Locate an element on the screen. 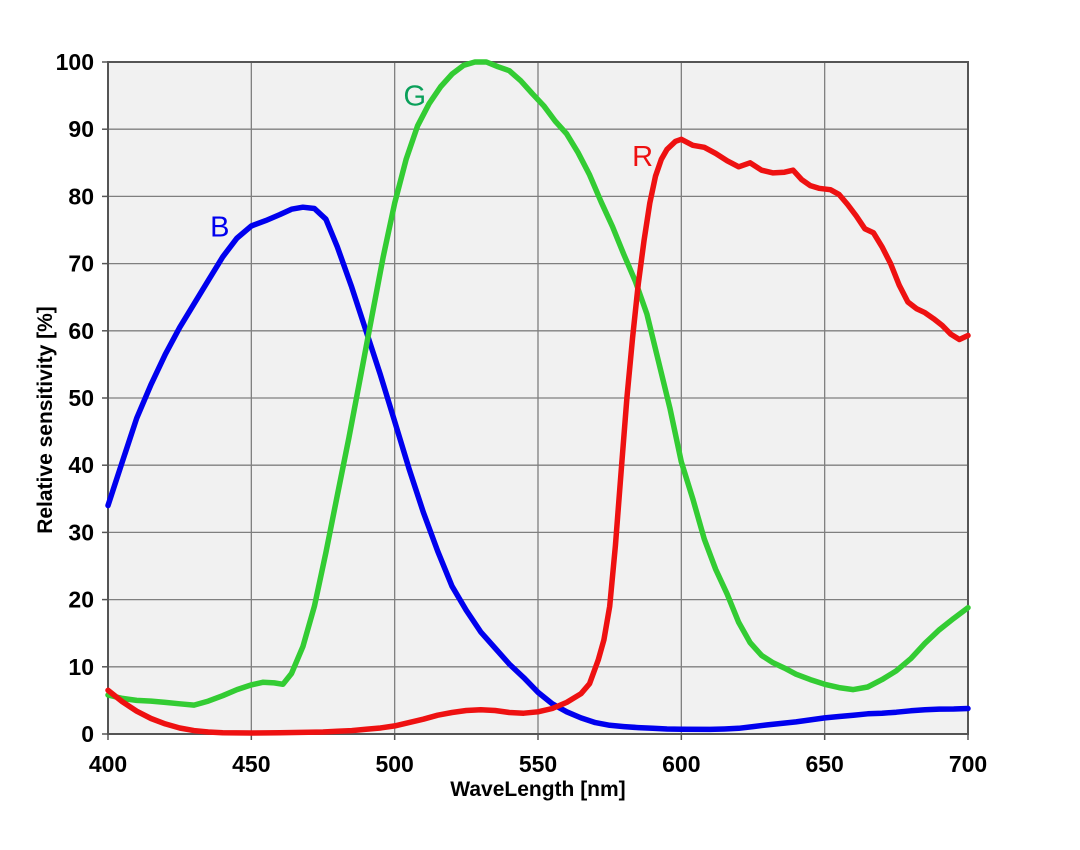 This screenshot has width=1080, height=850. x-tick-label-600: 600 is located at coordinates (681, 764).